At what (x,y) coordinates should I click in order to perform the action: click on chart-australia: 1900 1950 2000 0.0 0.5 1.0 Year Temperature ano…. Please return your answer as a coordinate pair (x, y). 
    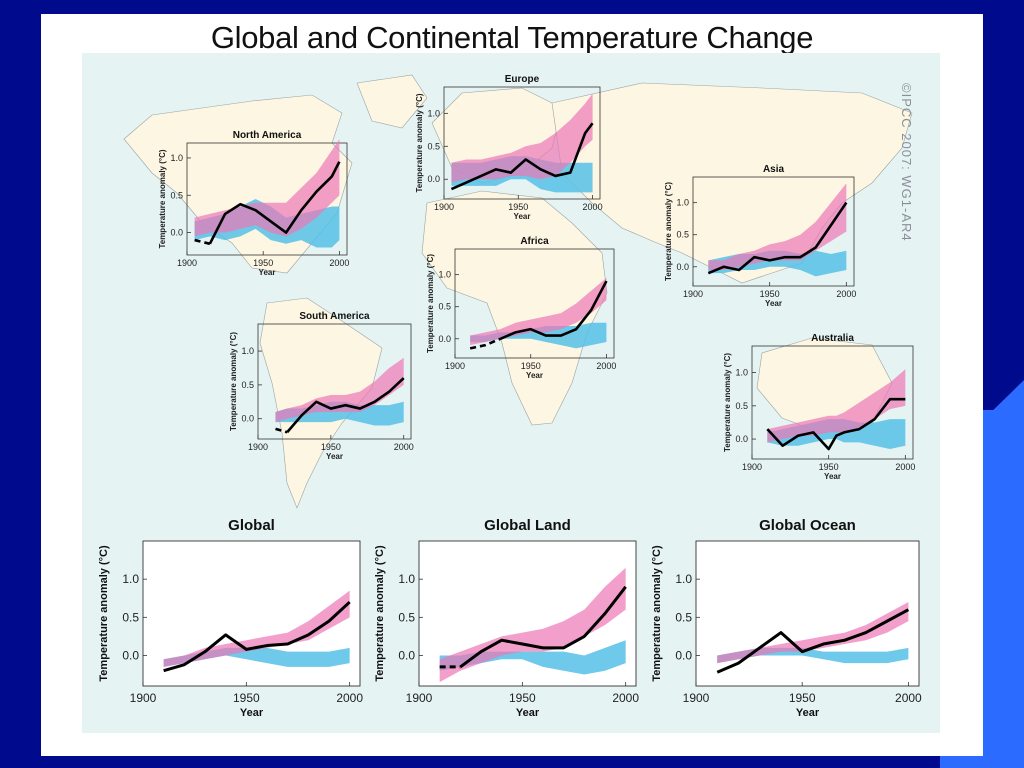
    Looking at the image, I should click on (819, 407).